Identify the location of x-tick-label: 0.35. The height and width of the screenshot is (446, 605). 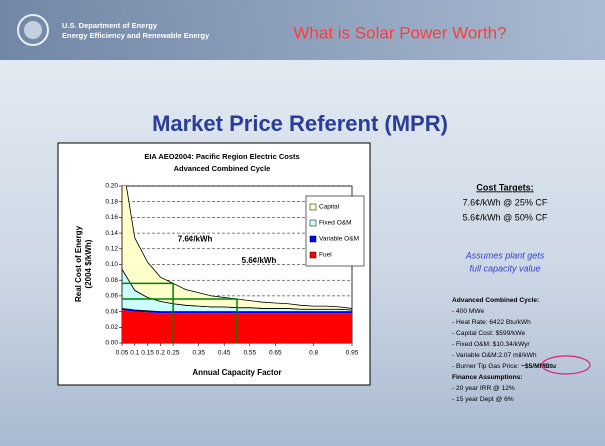
(198, 353).